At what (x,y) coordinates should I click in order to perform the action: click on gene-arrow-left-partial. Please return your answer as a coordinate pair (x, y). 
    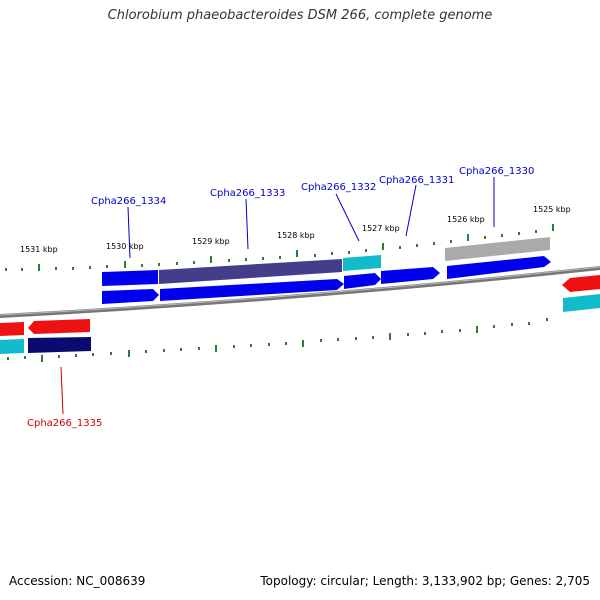
    Looking at the image, I should click on (12, 329).